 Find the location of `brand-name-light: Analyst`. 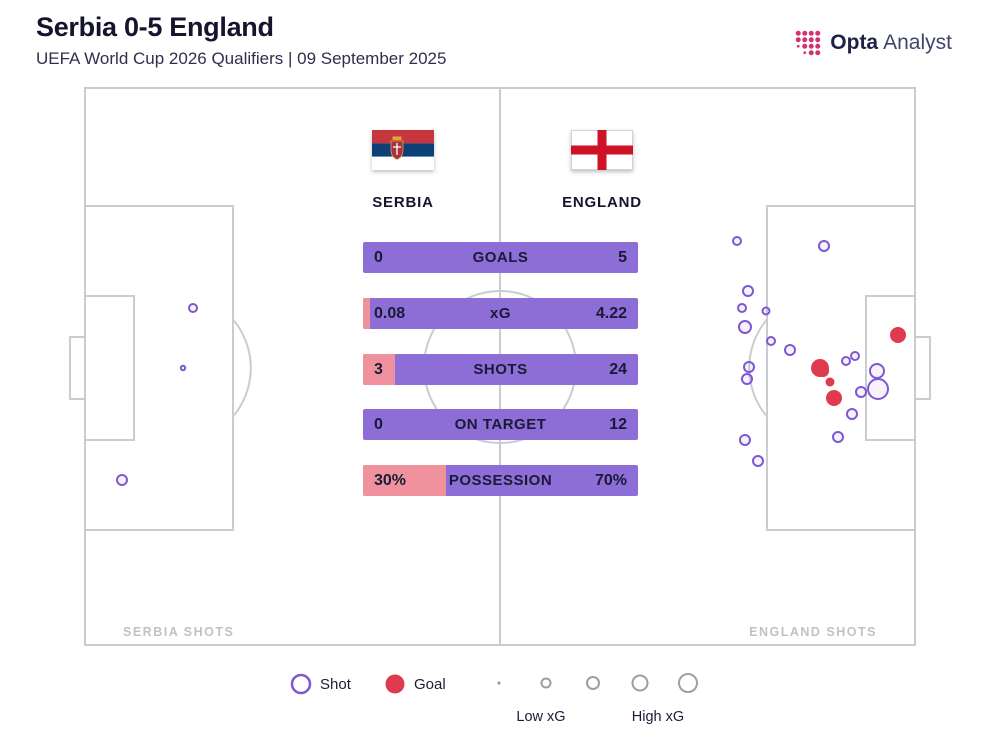

brand-name-light: Analyst is located at coordinates (917, 42).